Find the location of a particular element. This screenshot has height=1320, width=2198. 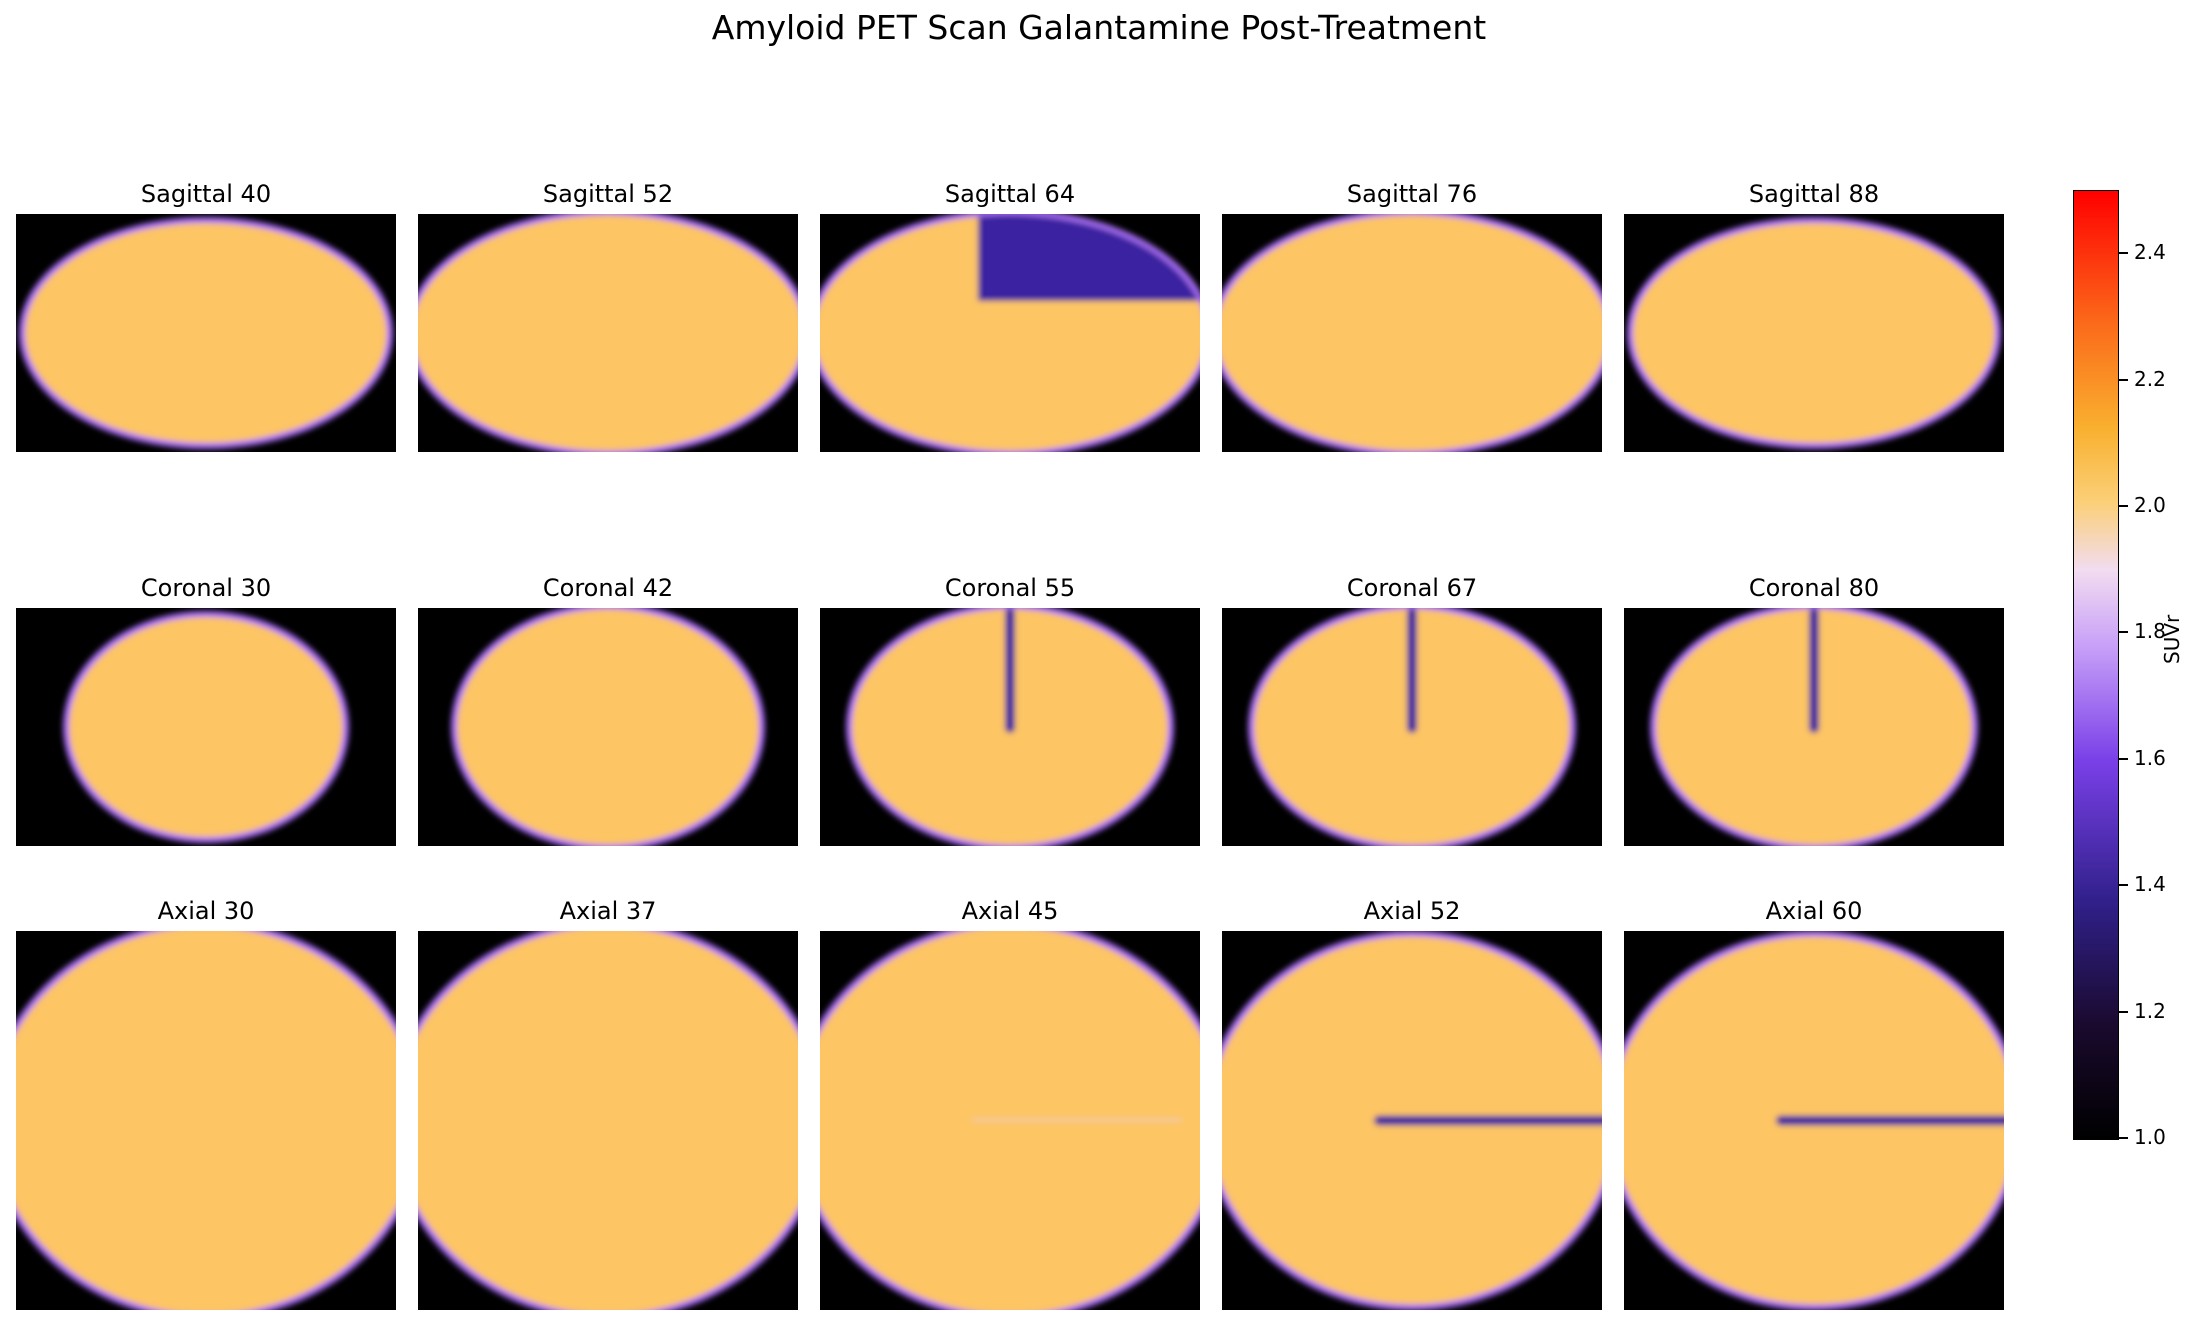

panel-title: Sagittal 76 is located at coordinates (1412, 194).